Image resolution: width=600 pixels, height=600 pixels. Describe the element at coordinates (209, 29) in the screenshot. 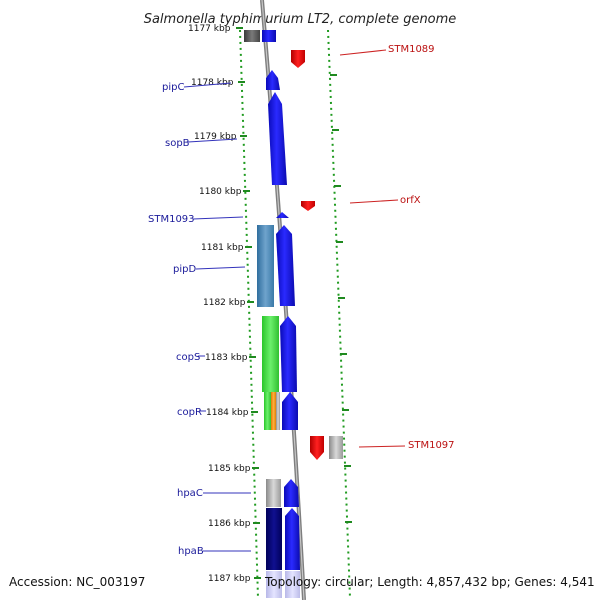

I see `tick-label: 1177 kbp` at that location.